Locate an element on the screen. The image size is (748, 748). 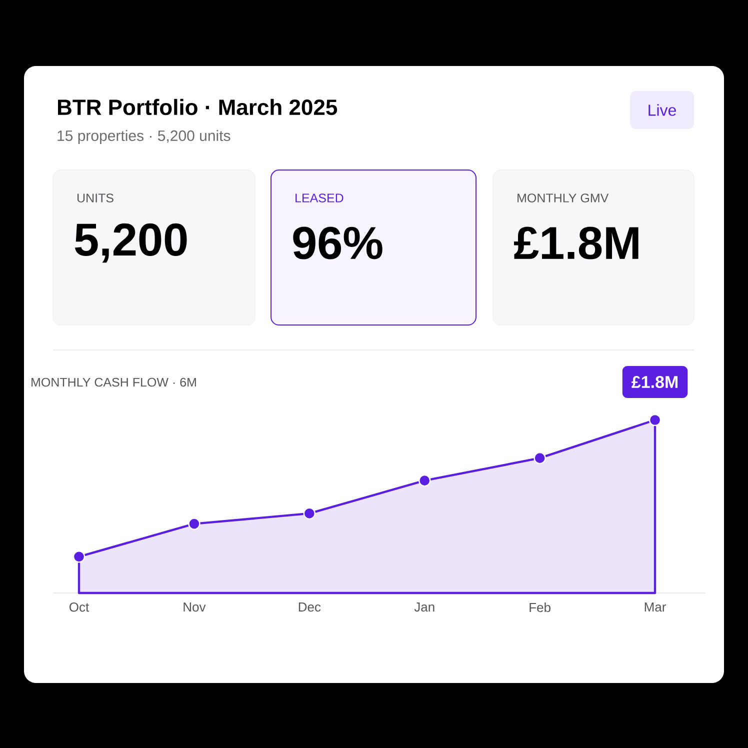
text: MONTHLY GMV is located at coordinates (563, 198).